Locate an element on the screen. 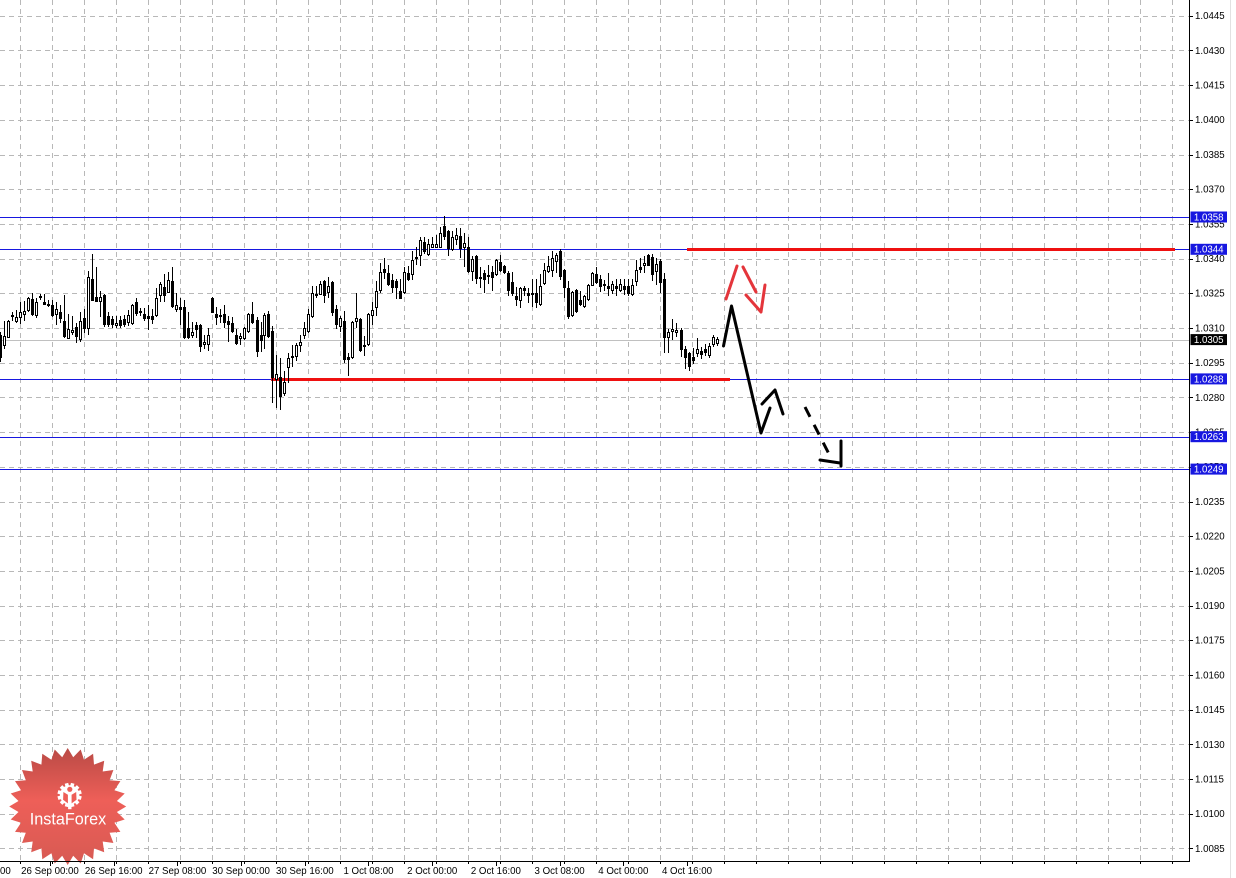 This screenshot has height=878, width=1236. svg-text: 1.0344 is located at coordinates (1209, 250).